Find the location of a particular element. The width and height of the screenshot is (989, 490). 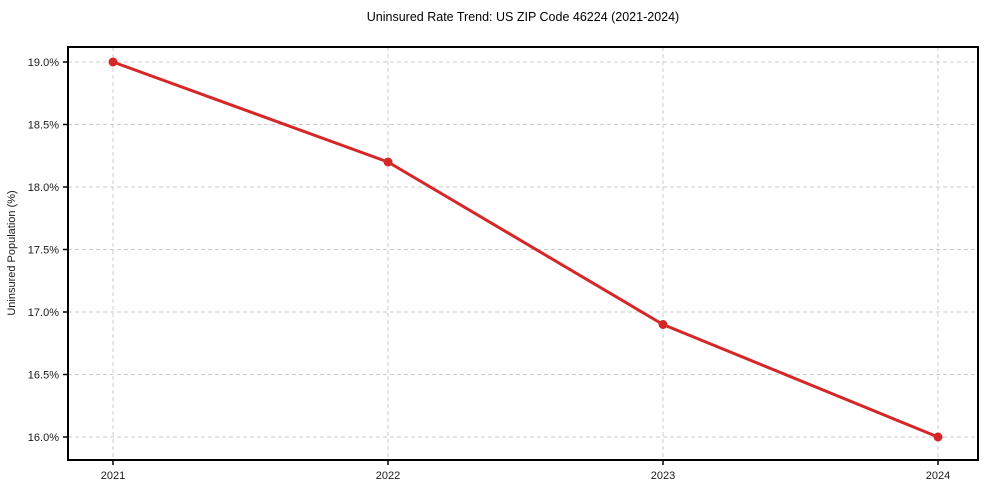

x-tick-label: 2024 is located at coordinates (938, 476).